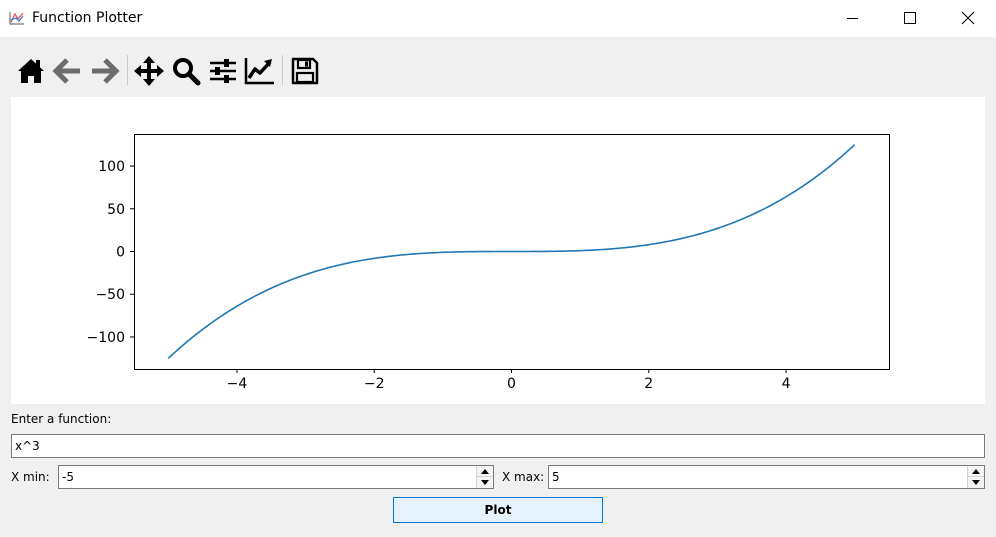 This screenshot has height=537, width=996. What do you see at coordinates (976, 482) in the screenshot?
I see `xmax-decrement-button` at bounding box center [976, 482].